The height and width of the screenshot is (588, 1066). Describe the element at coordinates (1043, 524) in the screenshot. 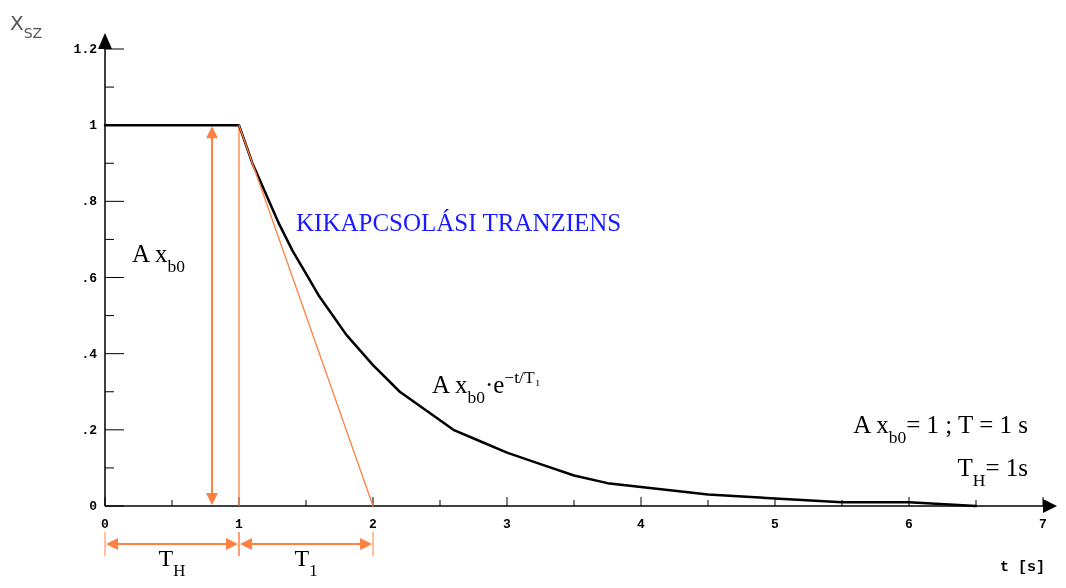

I see `x-tick-label: 7` at that location.